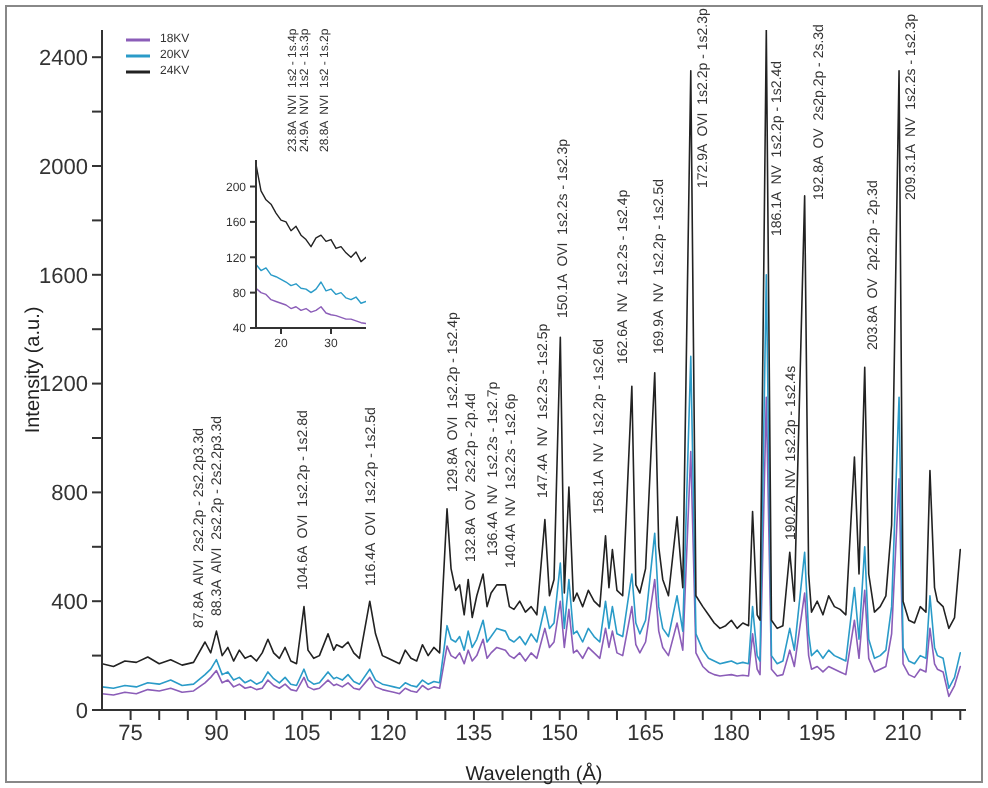 The image size is (988, 788). Describe the element at coordinates (63, 167) in the screenshot. I see `y-tick-label: 2000` at that location.